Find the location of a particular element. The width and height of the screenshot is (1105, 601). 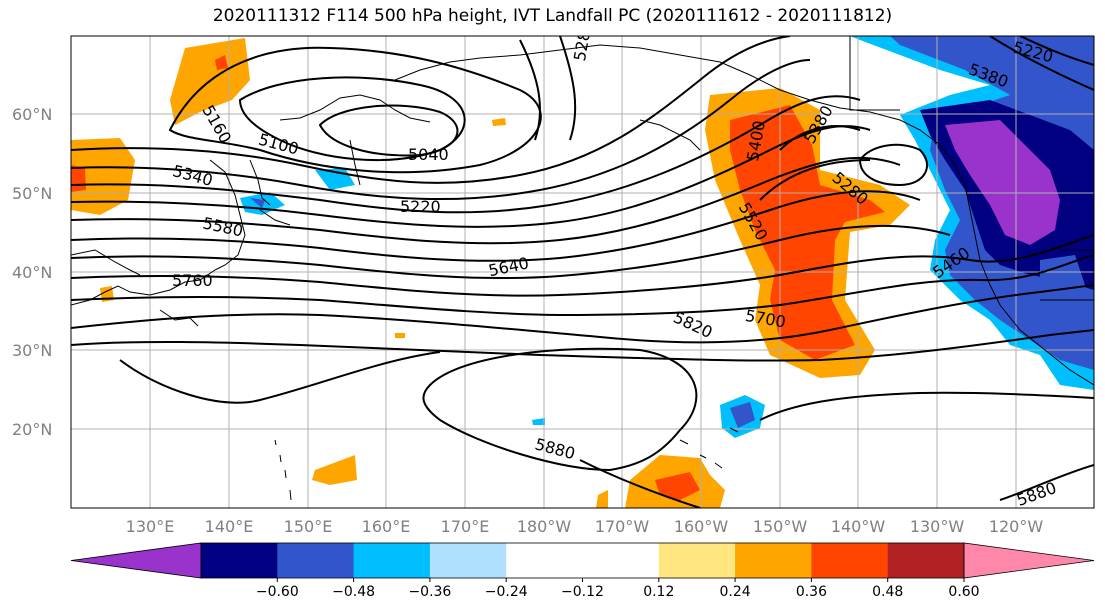

colorbar-tick-label: 0.24 is located at coordinates (735, 592).